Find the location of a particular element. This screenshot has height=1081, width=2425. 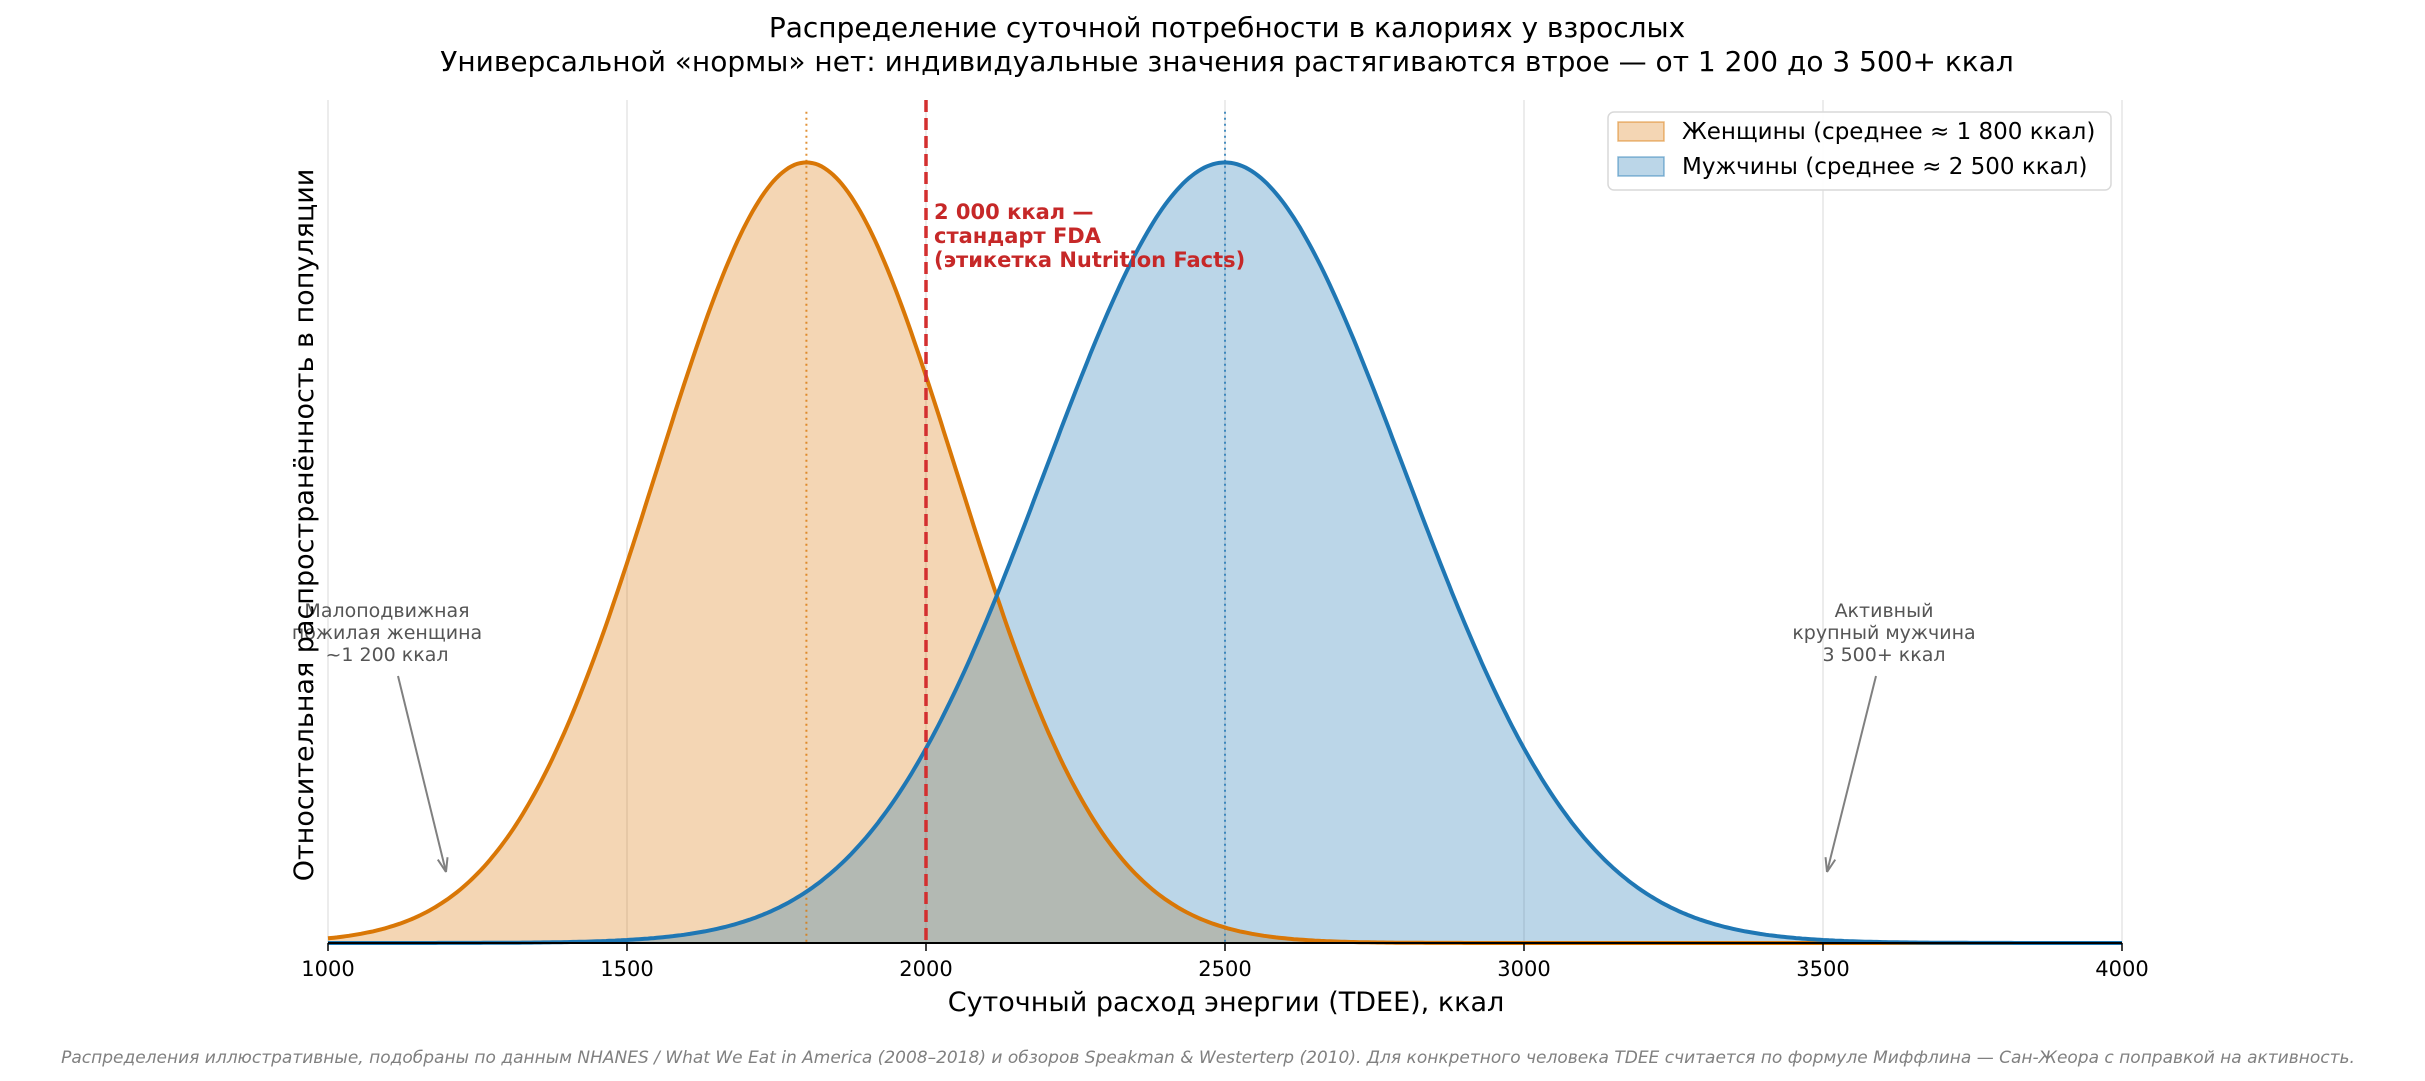

legend-box is located at coordinates (1859, 151).